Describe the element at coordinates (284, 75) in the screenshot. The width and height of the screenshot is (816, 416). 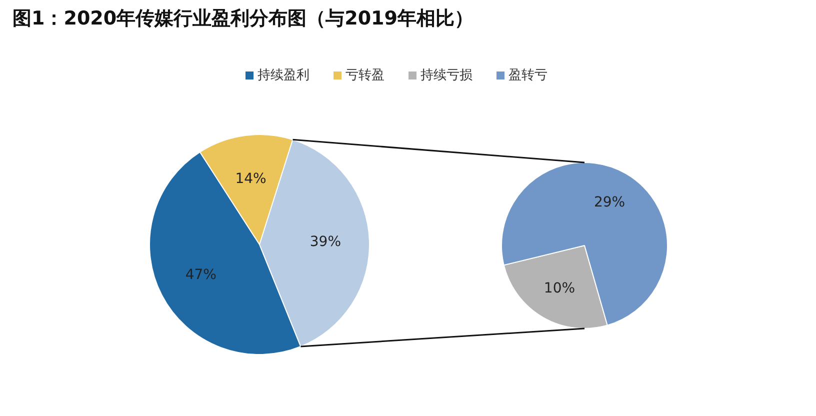
I see `legend-label: 持续盈利` at that location.